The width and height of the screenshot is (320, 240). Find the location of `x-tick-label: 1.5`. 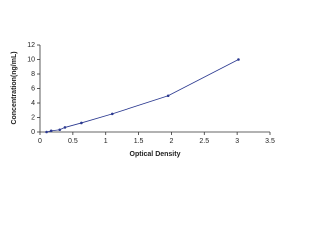

x-tick-label: 1.5 is located at coordinates (139, 141).